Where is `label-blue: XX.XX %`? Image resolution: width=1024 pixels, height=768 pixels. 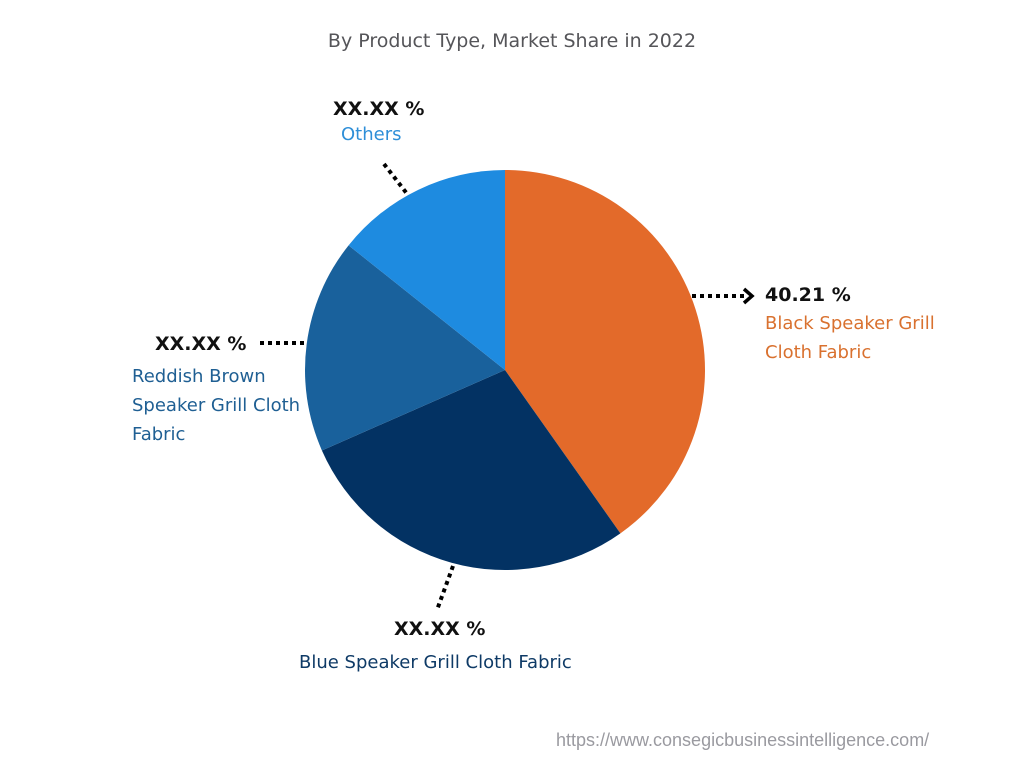
label-blue: XX.XX % is located at coordinates (439, 629).